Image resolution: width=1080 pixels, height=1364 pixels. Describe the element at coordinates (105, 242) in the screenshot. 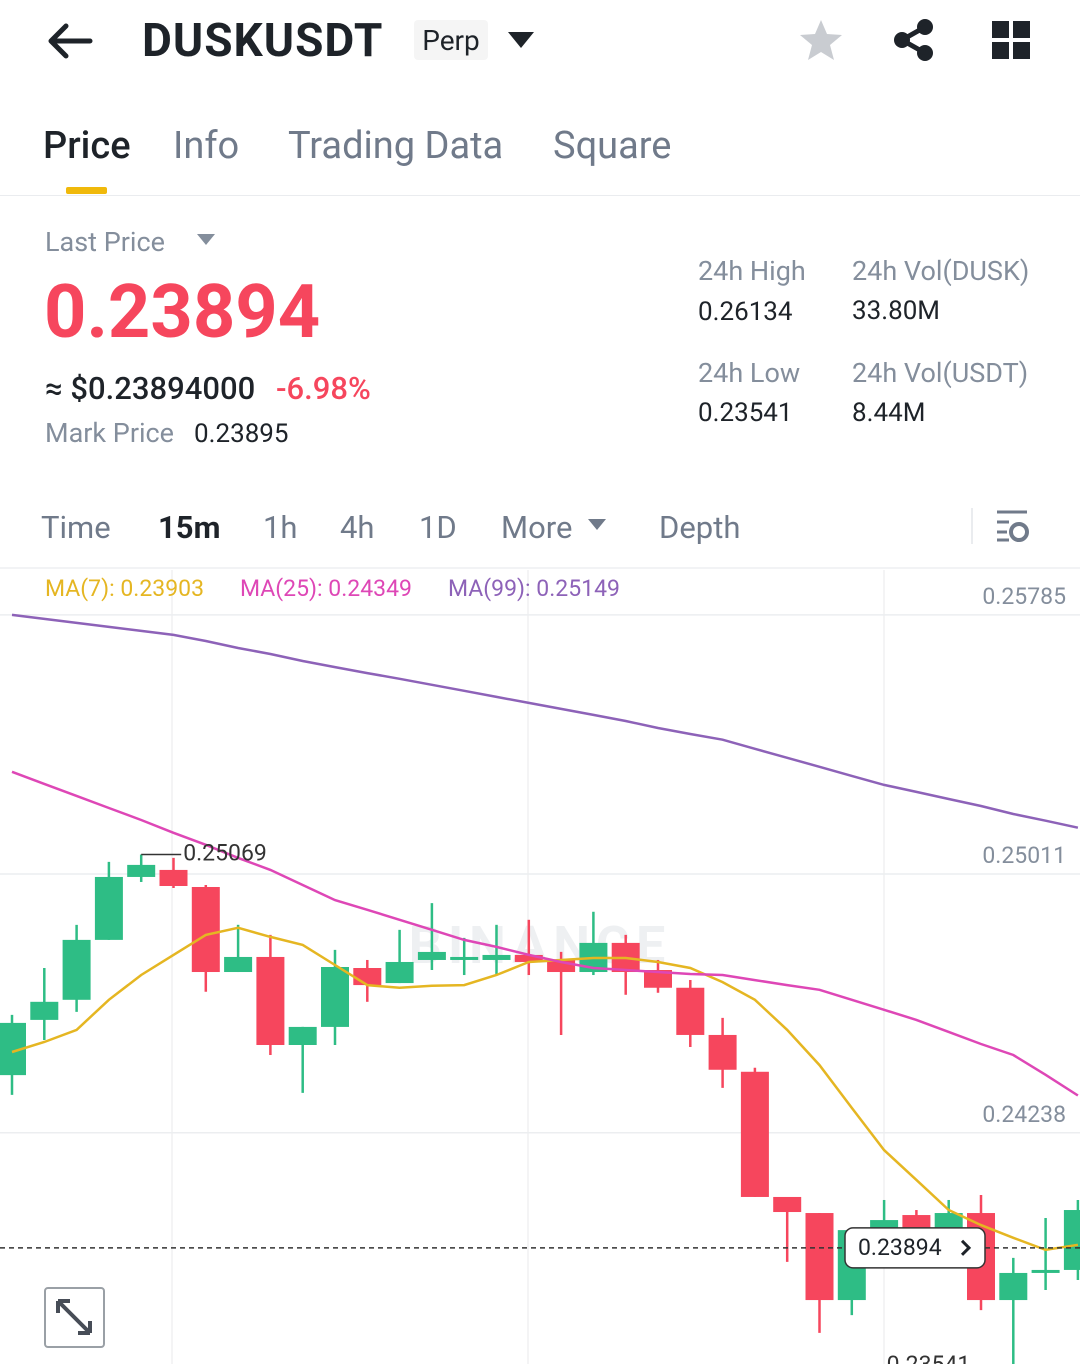

I see `last-price-label: Last Price` at that location.